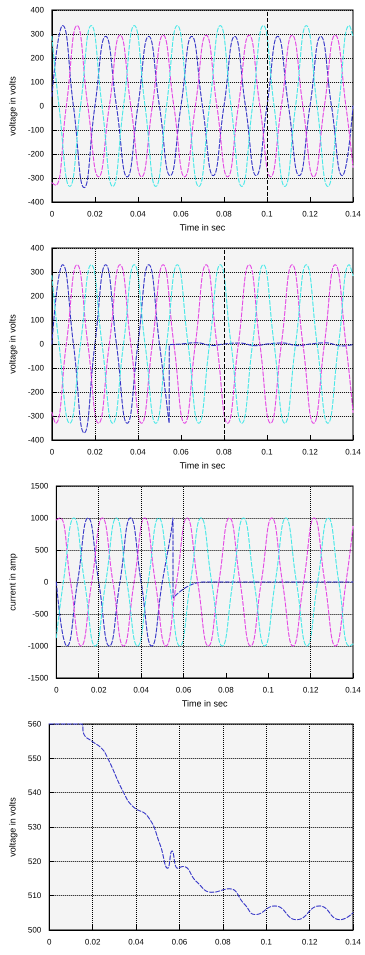  I want to click on y-tick-label: 1500, so click(39, 486).